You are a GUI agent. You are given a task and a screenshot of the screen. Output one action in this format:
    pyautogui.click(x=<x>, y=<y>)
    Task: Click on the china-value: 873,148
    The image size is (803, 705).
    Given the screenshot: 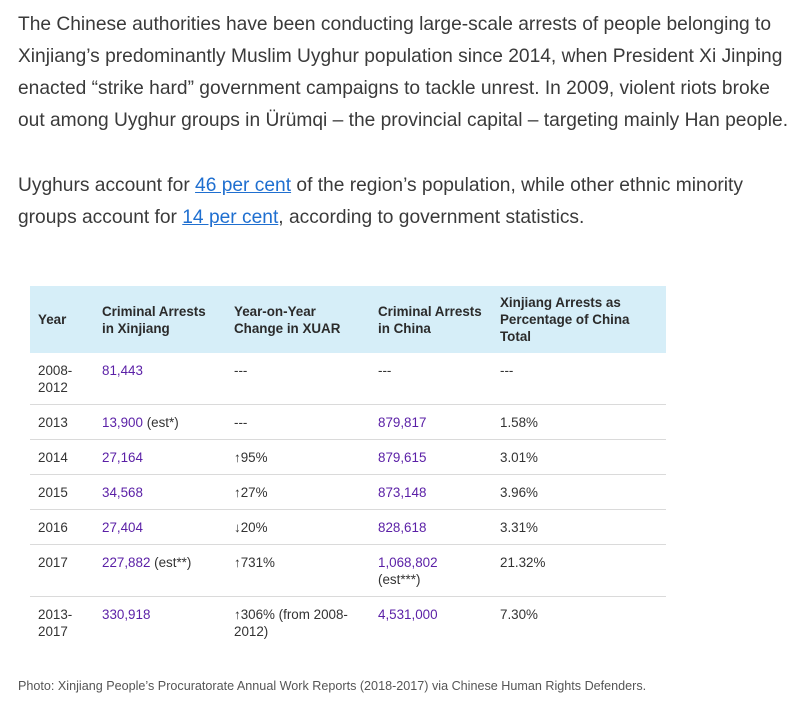 What is the action you would take?
    pyautogui.click(x=402, y=492)
    